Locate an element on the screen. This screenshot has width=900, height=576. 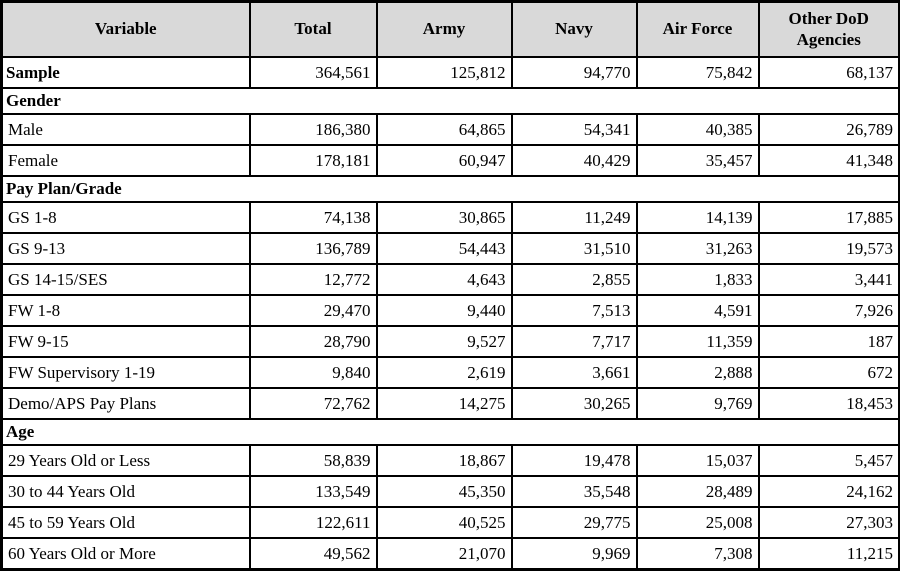
section-header: Age is located at coordinates (450, 432).